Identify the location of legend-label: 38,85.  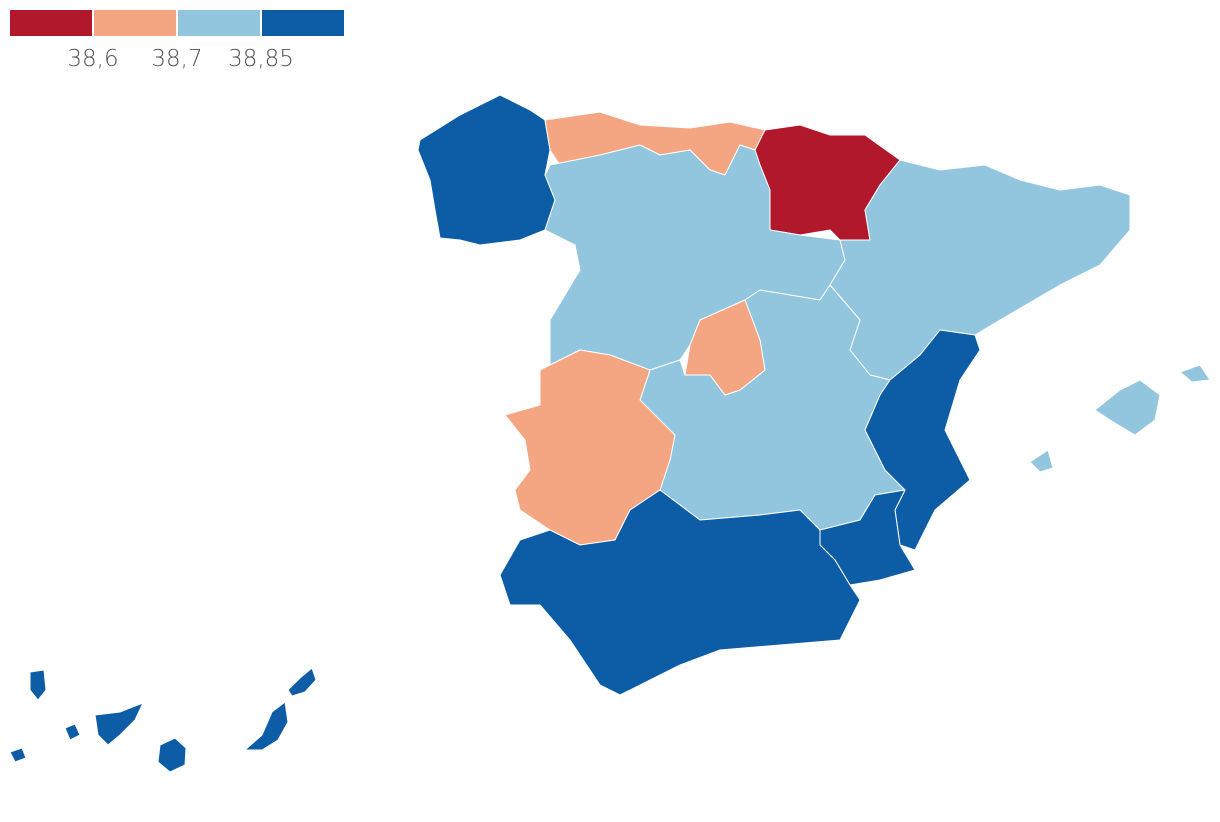
(261, 59).